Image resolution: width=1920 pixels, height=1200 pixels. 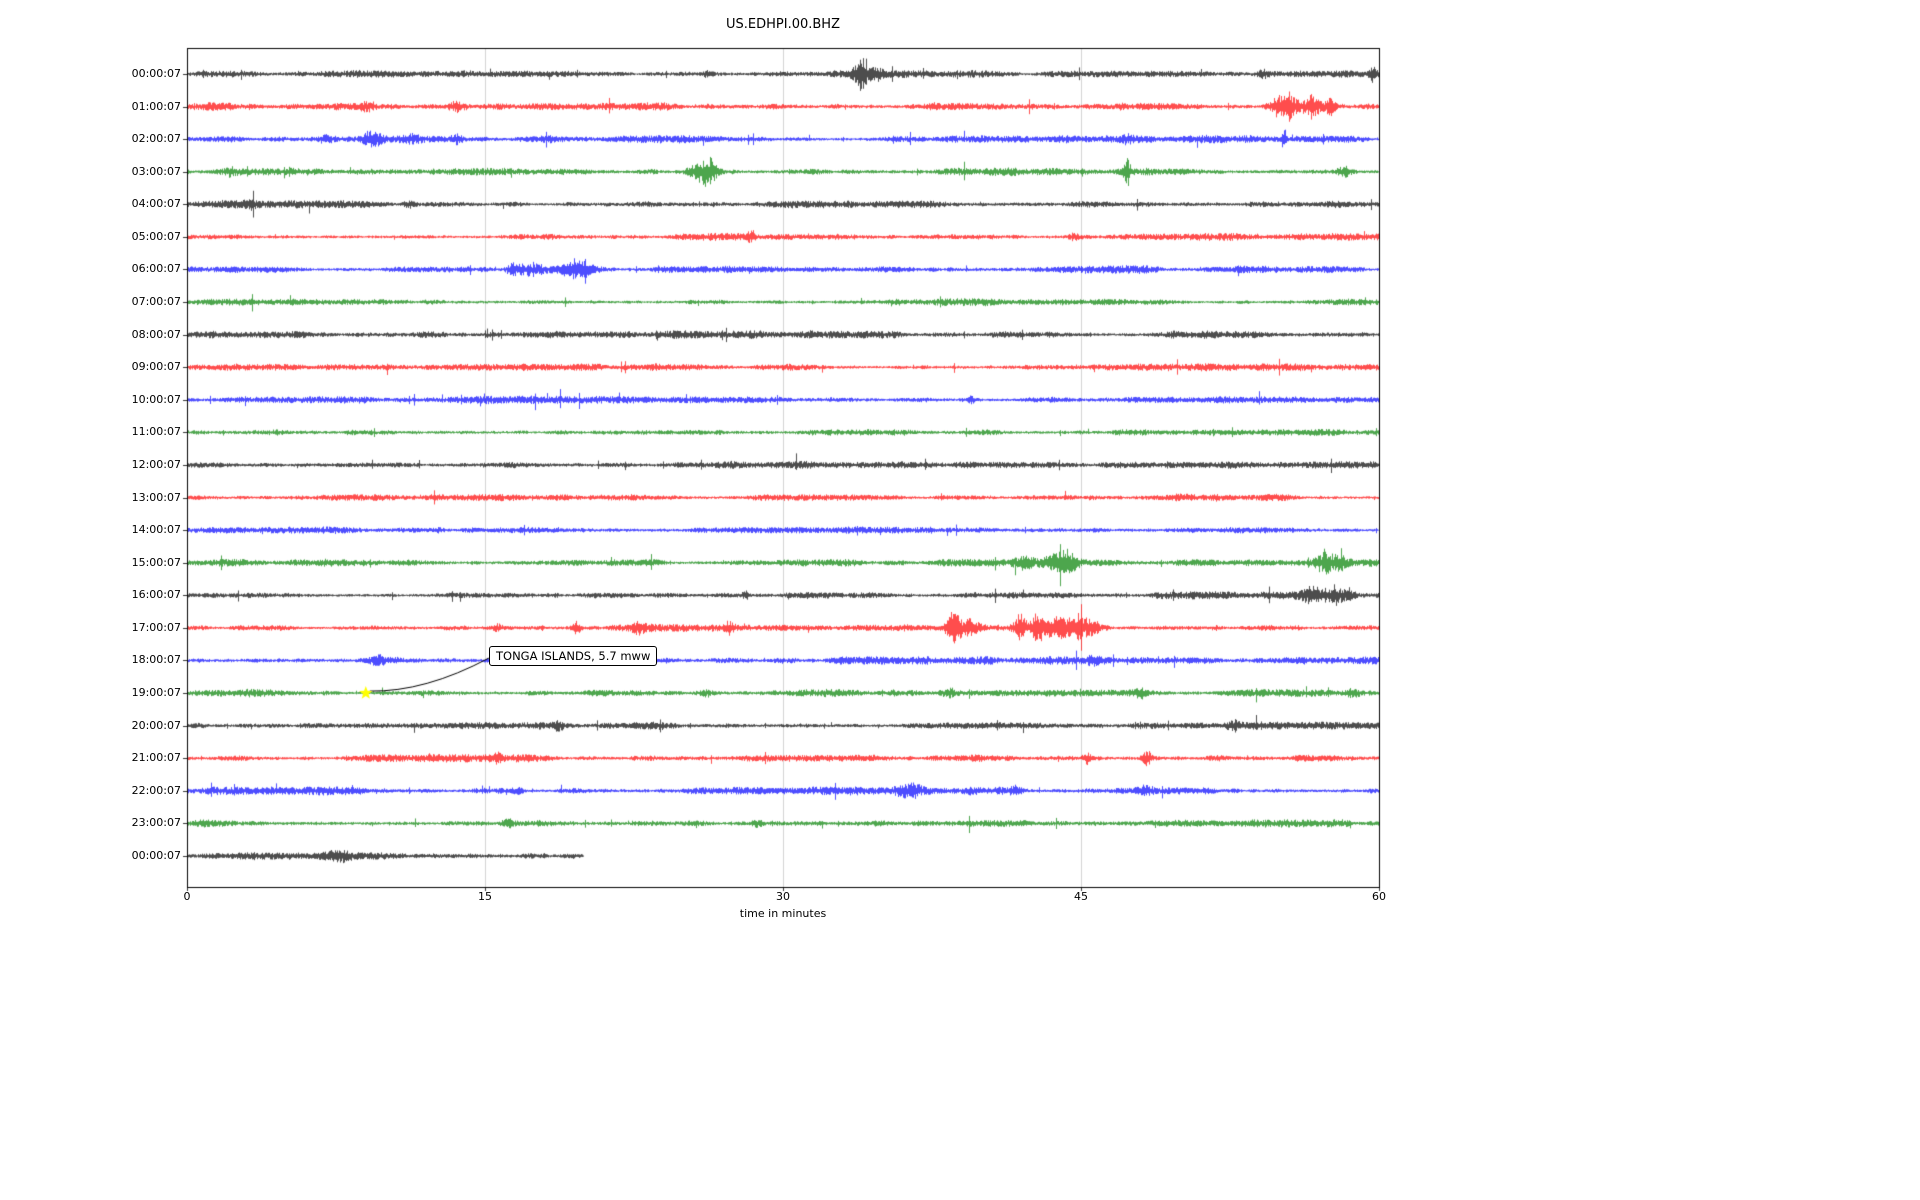 I want to click on row-label: 15:00:07, so click(x=156, y=562).